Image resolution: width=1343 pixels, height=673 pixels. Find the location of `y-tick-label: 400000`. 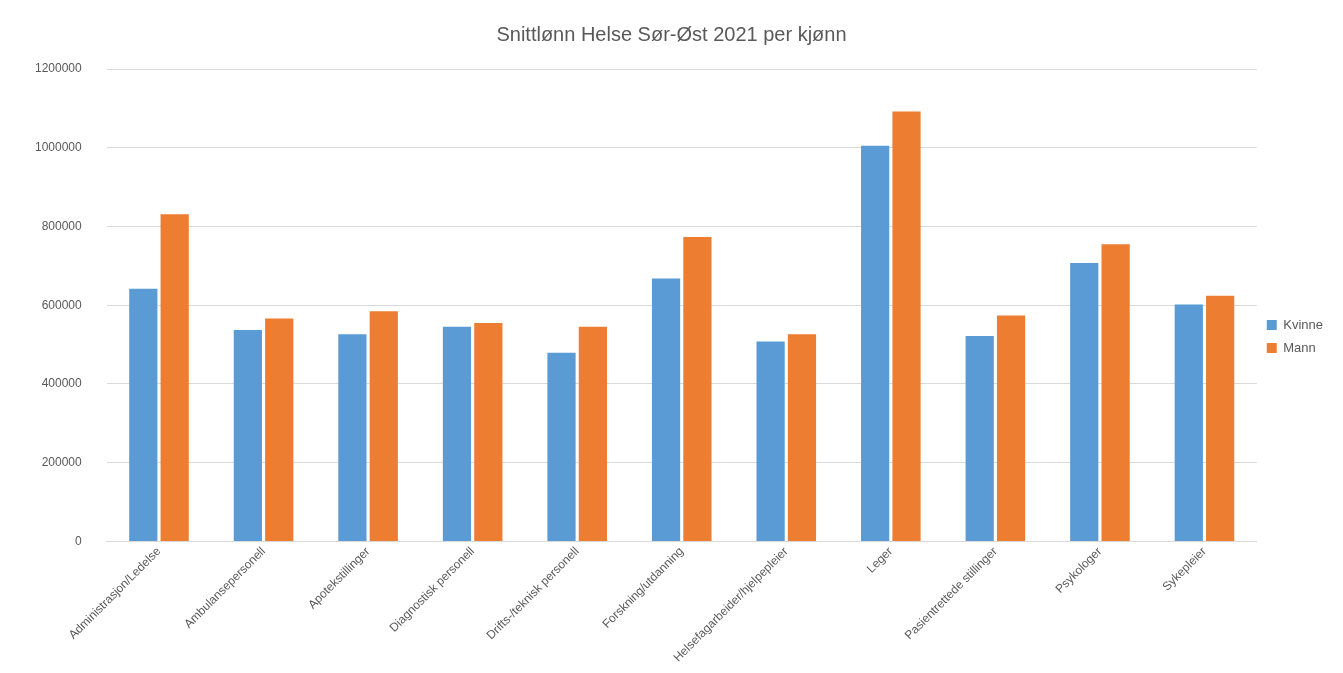

y-tick-label: 400000 is located at coordinates (62, 383).